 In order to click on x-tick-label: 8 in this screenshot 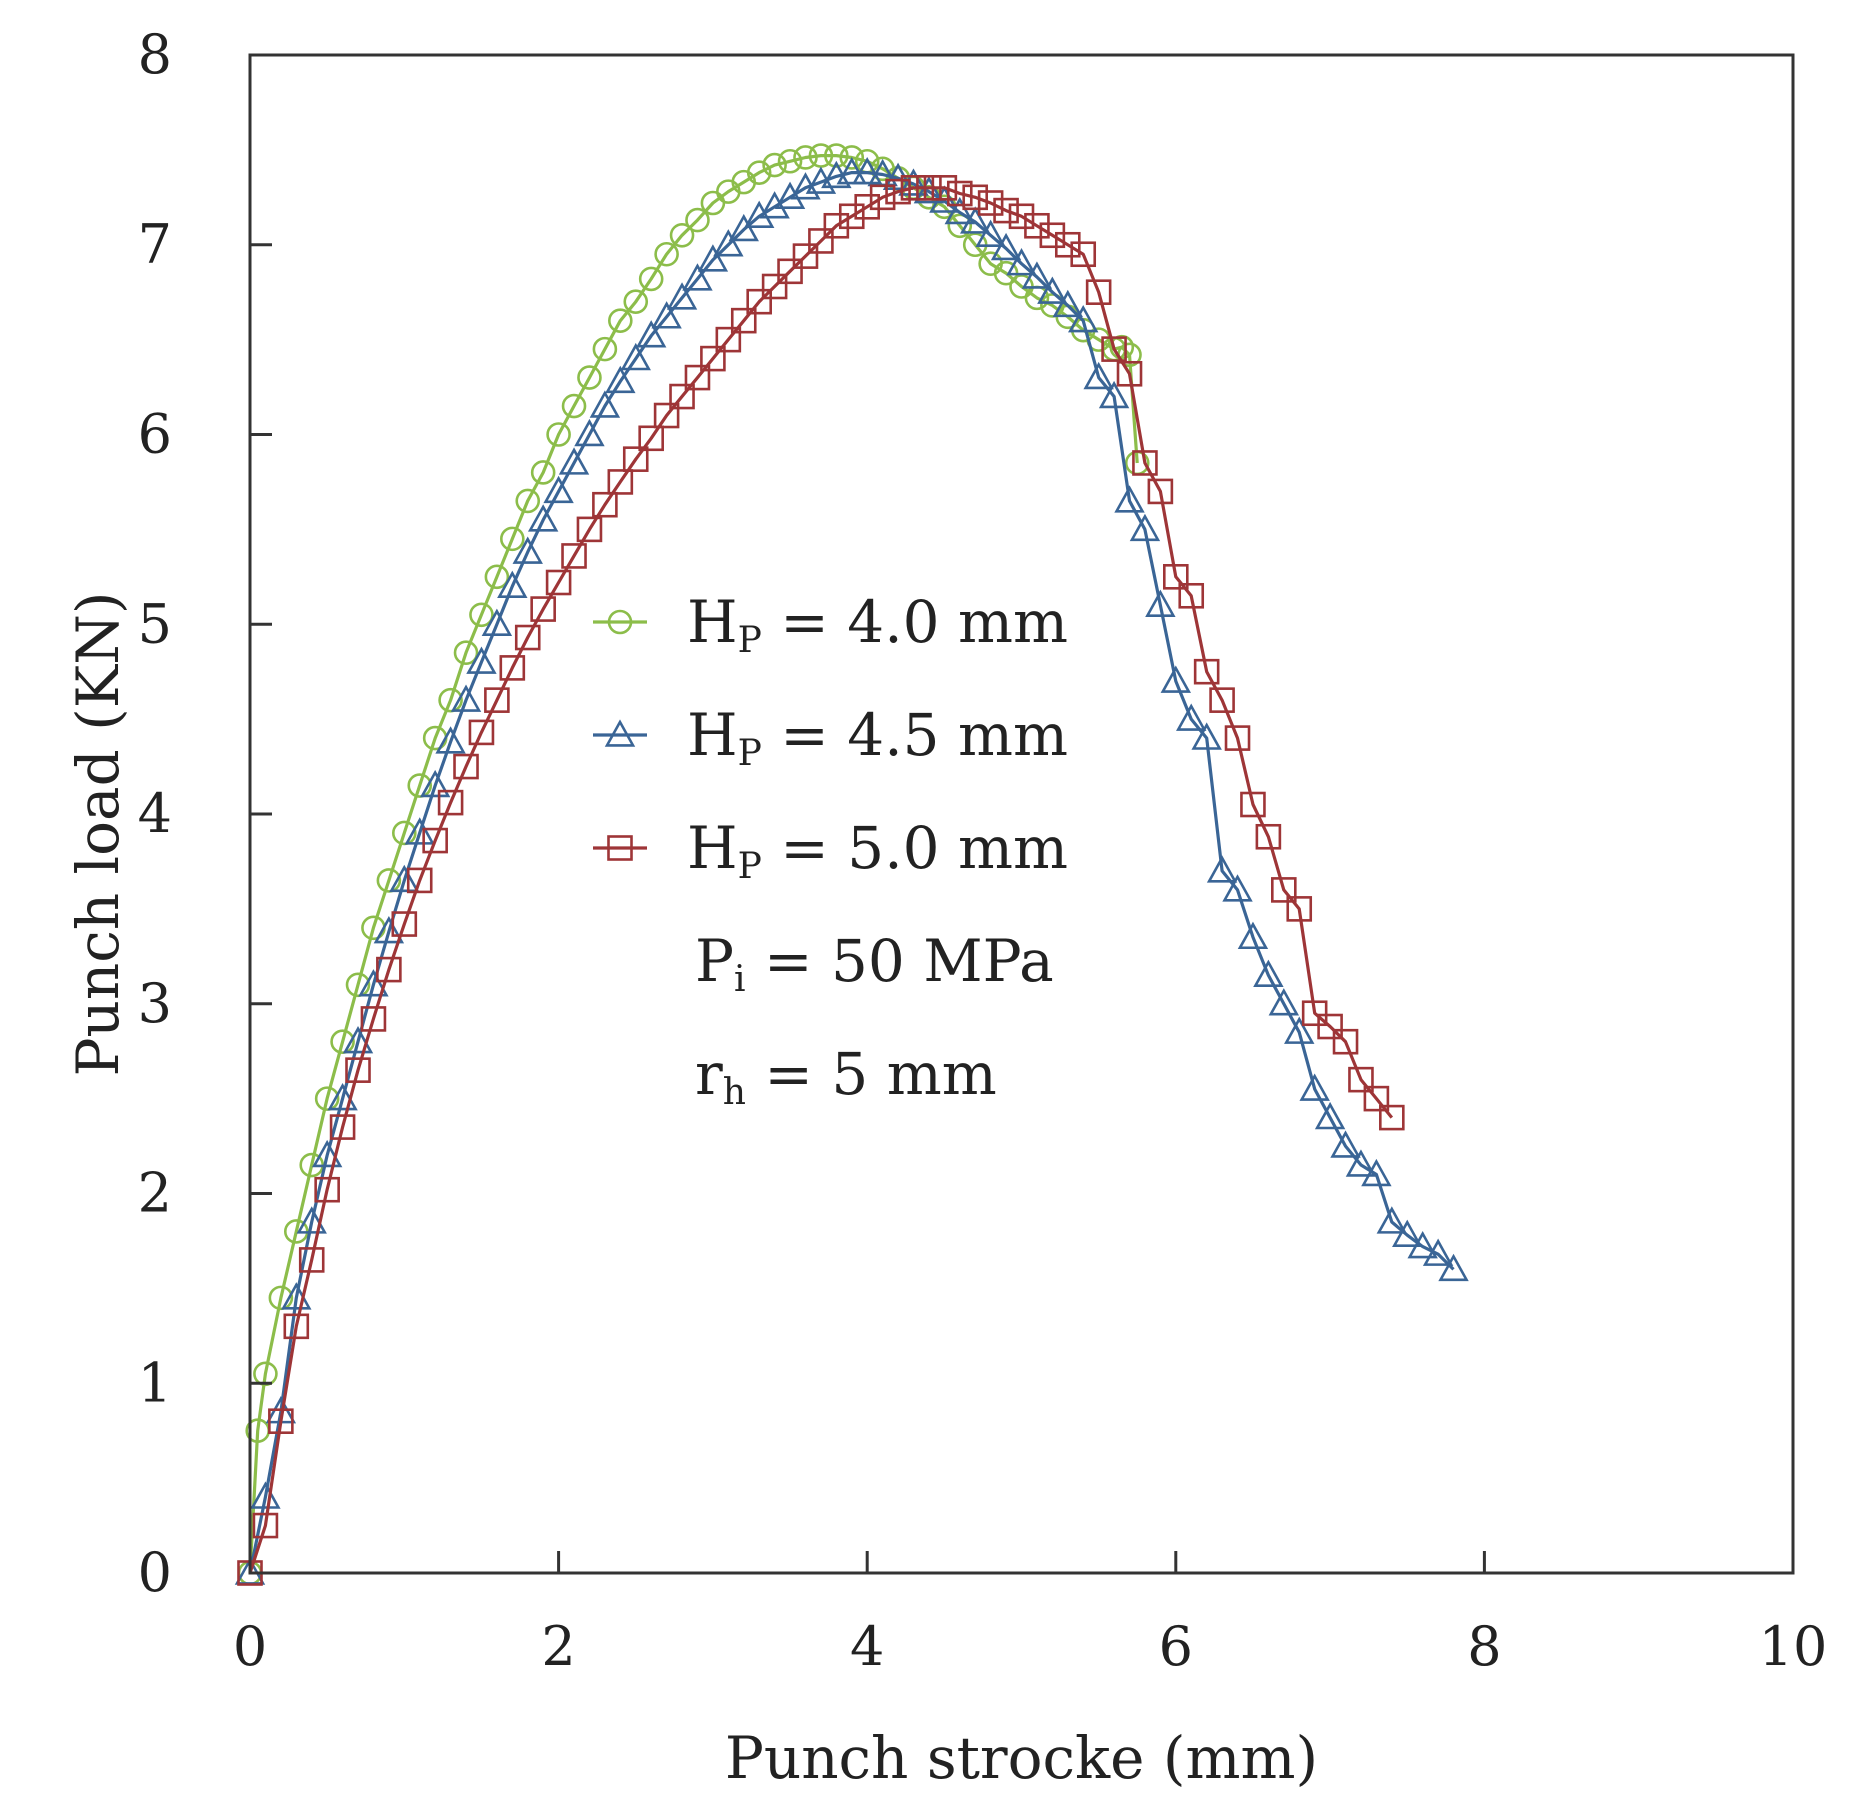, I will do `click(1484, 1646)`.